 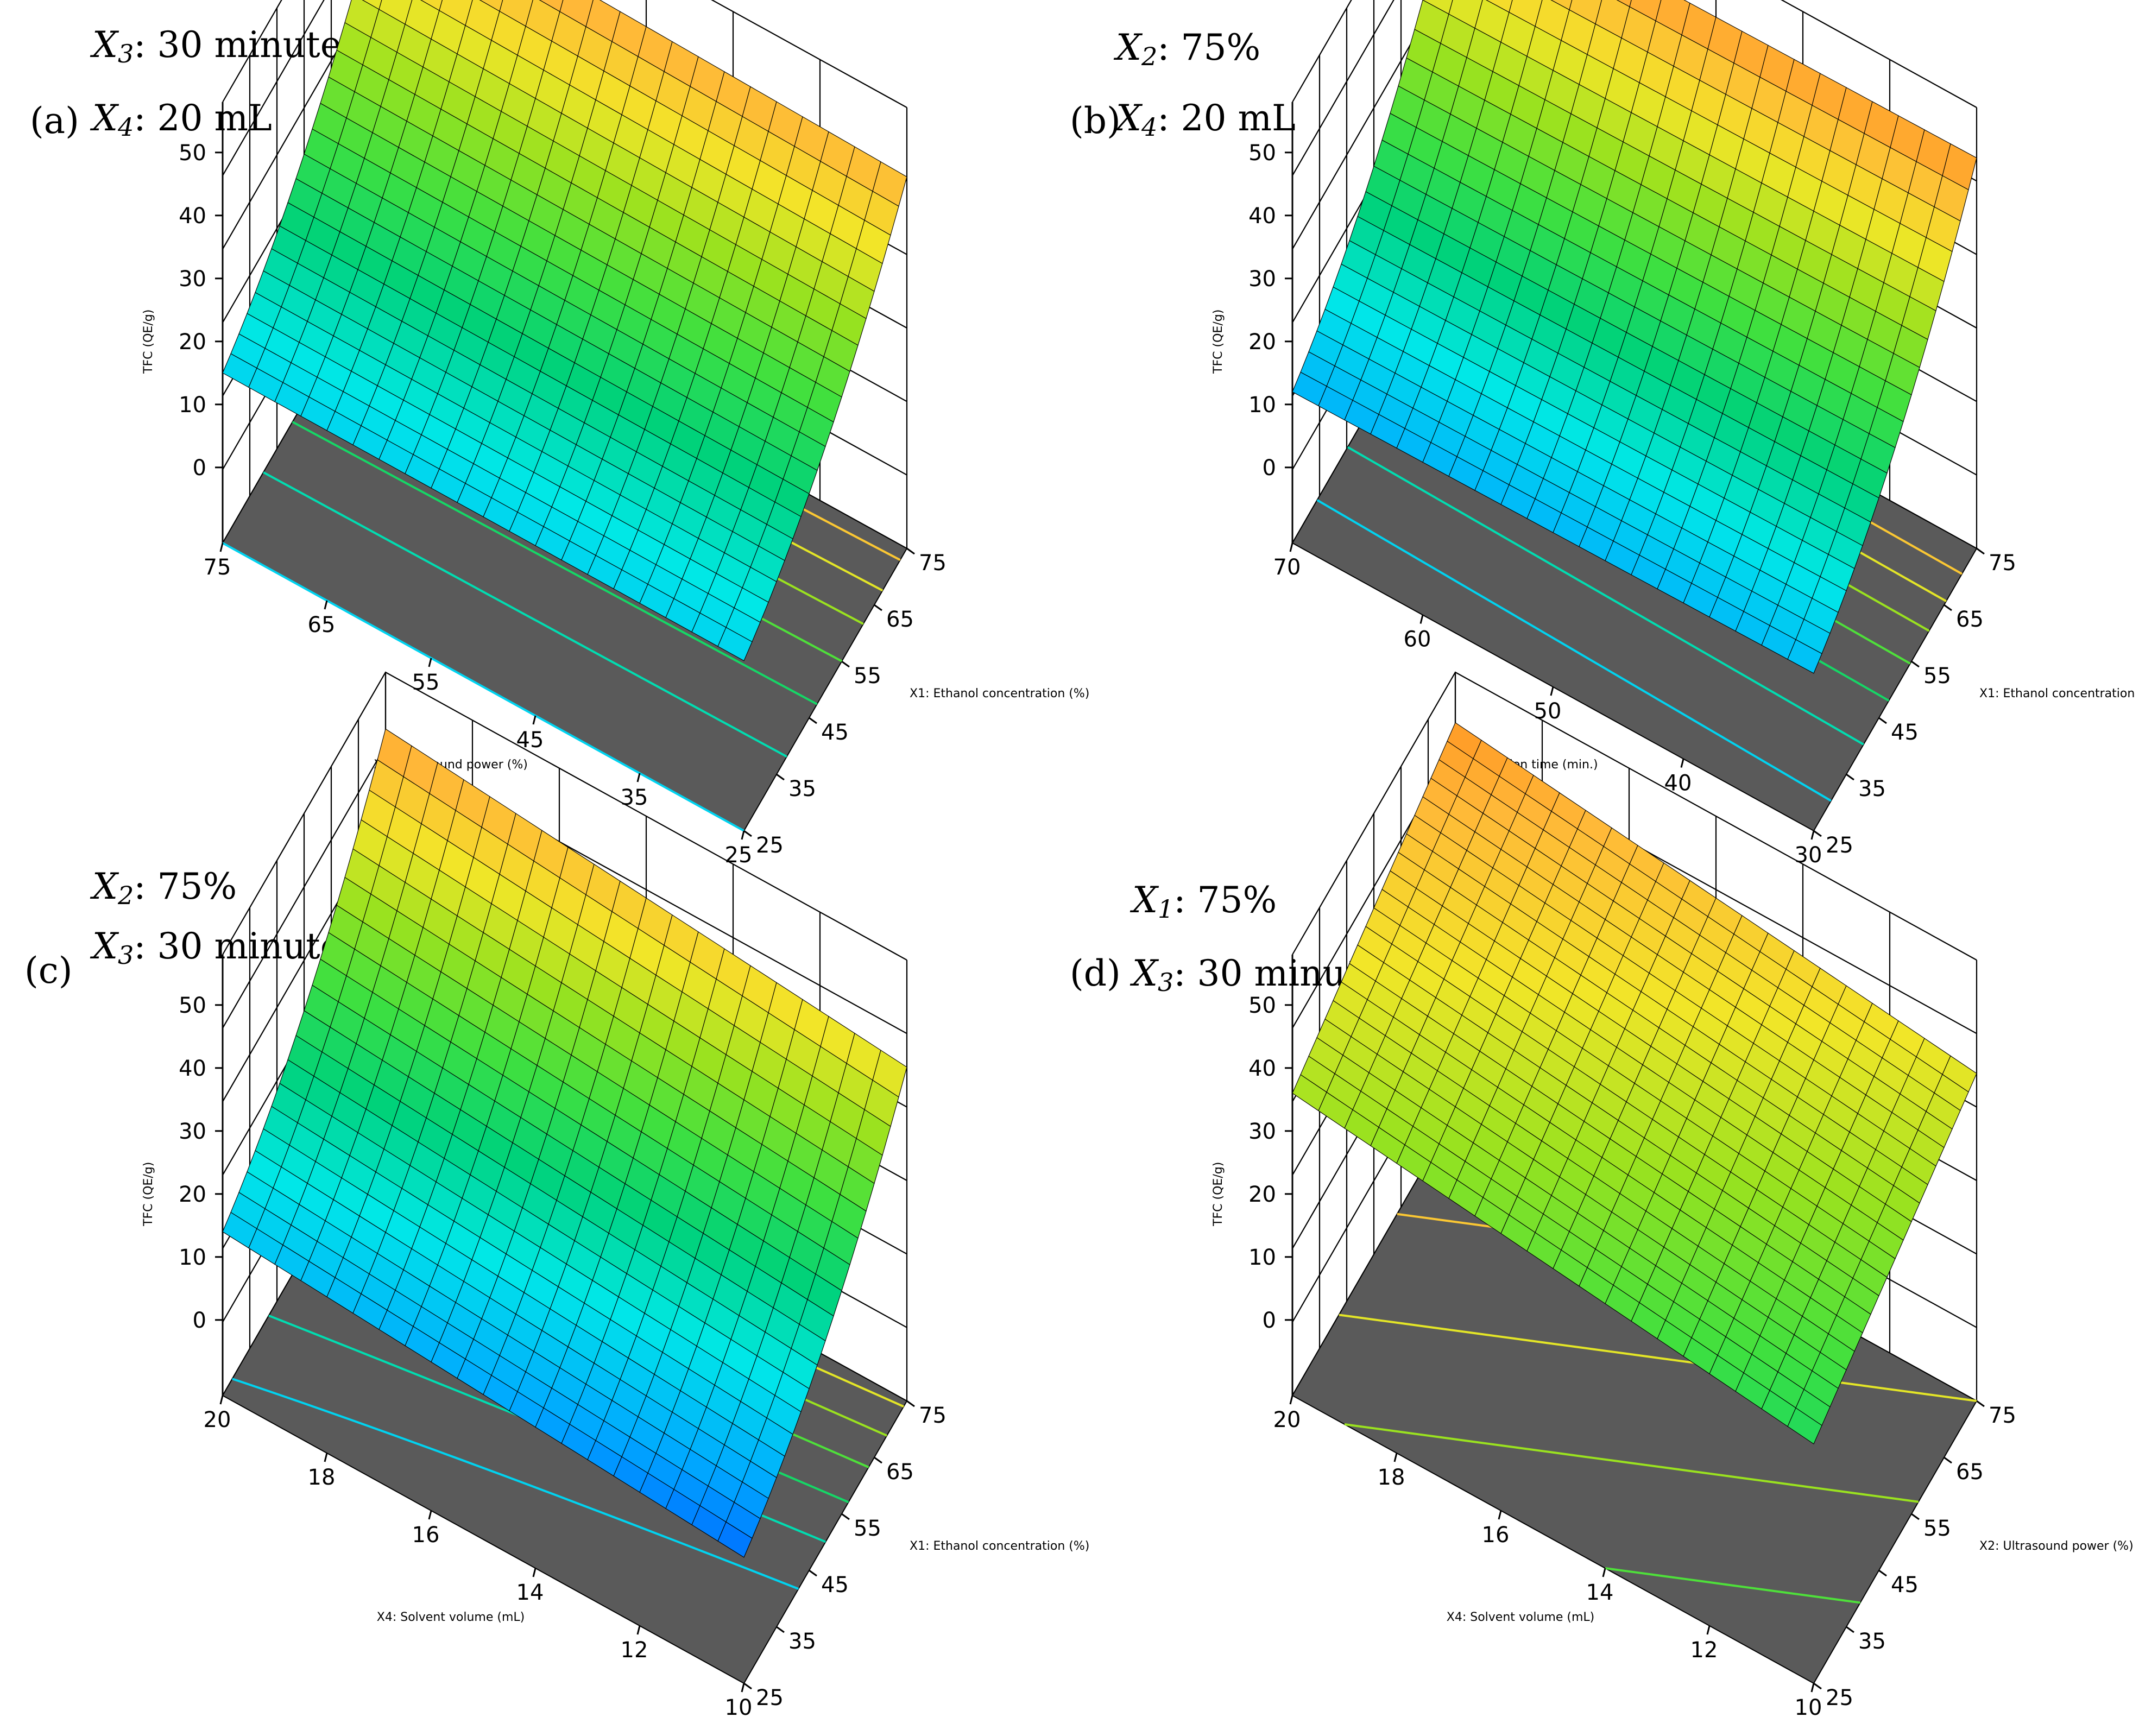 I want to click on condition-label: X2: 75%, so click(x=164, y=888).